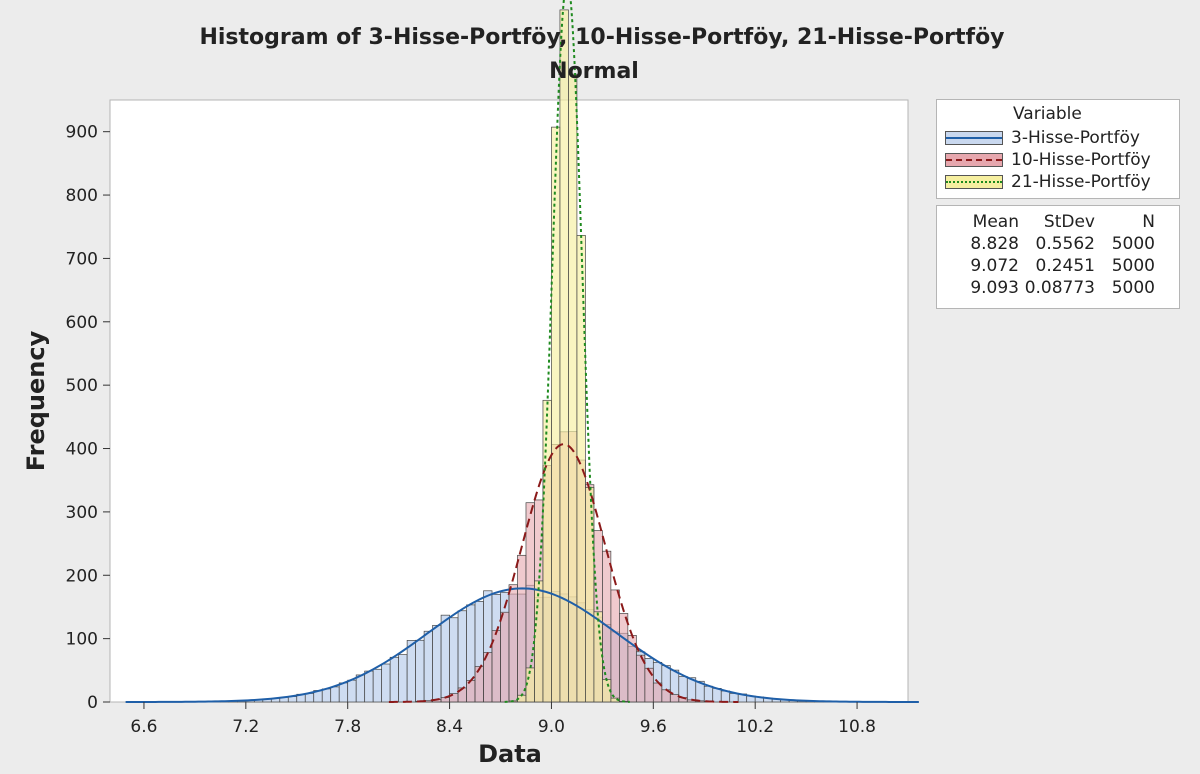  I want to click on stats-header-mean: Mean, so click(995, 222).